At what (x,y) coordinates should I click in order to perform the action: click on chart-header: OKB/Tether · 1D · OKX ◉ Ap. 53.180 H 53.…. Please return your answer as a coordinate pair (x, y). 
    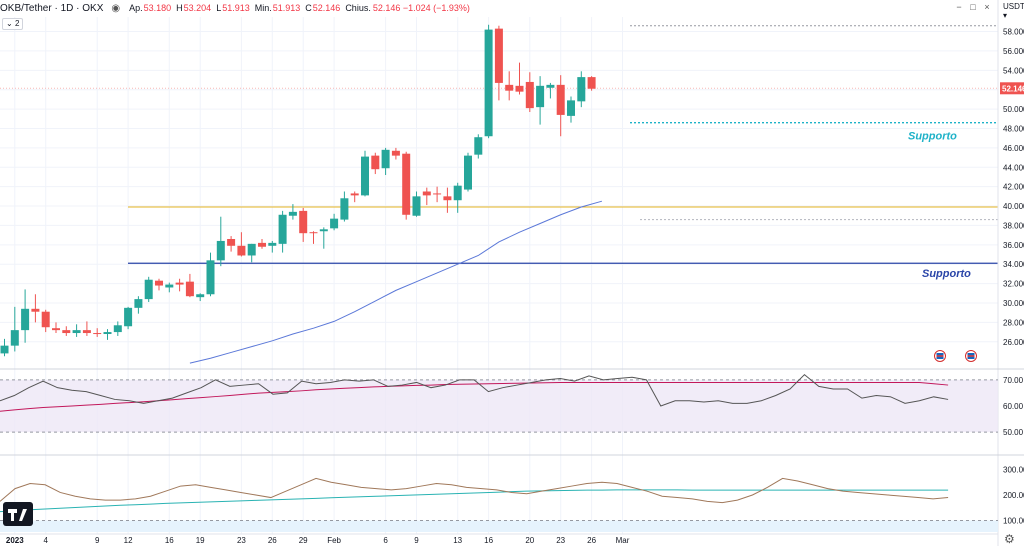
    Looking at the image, I should click on (500, 8).